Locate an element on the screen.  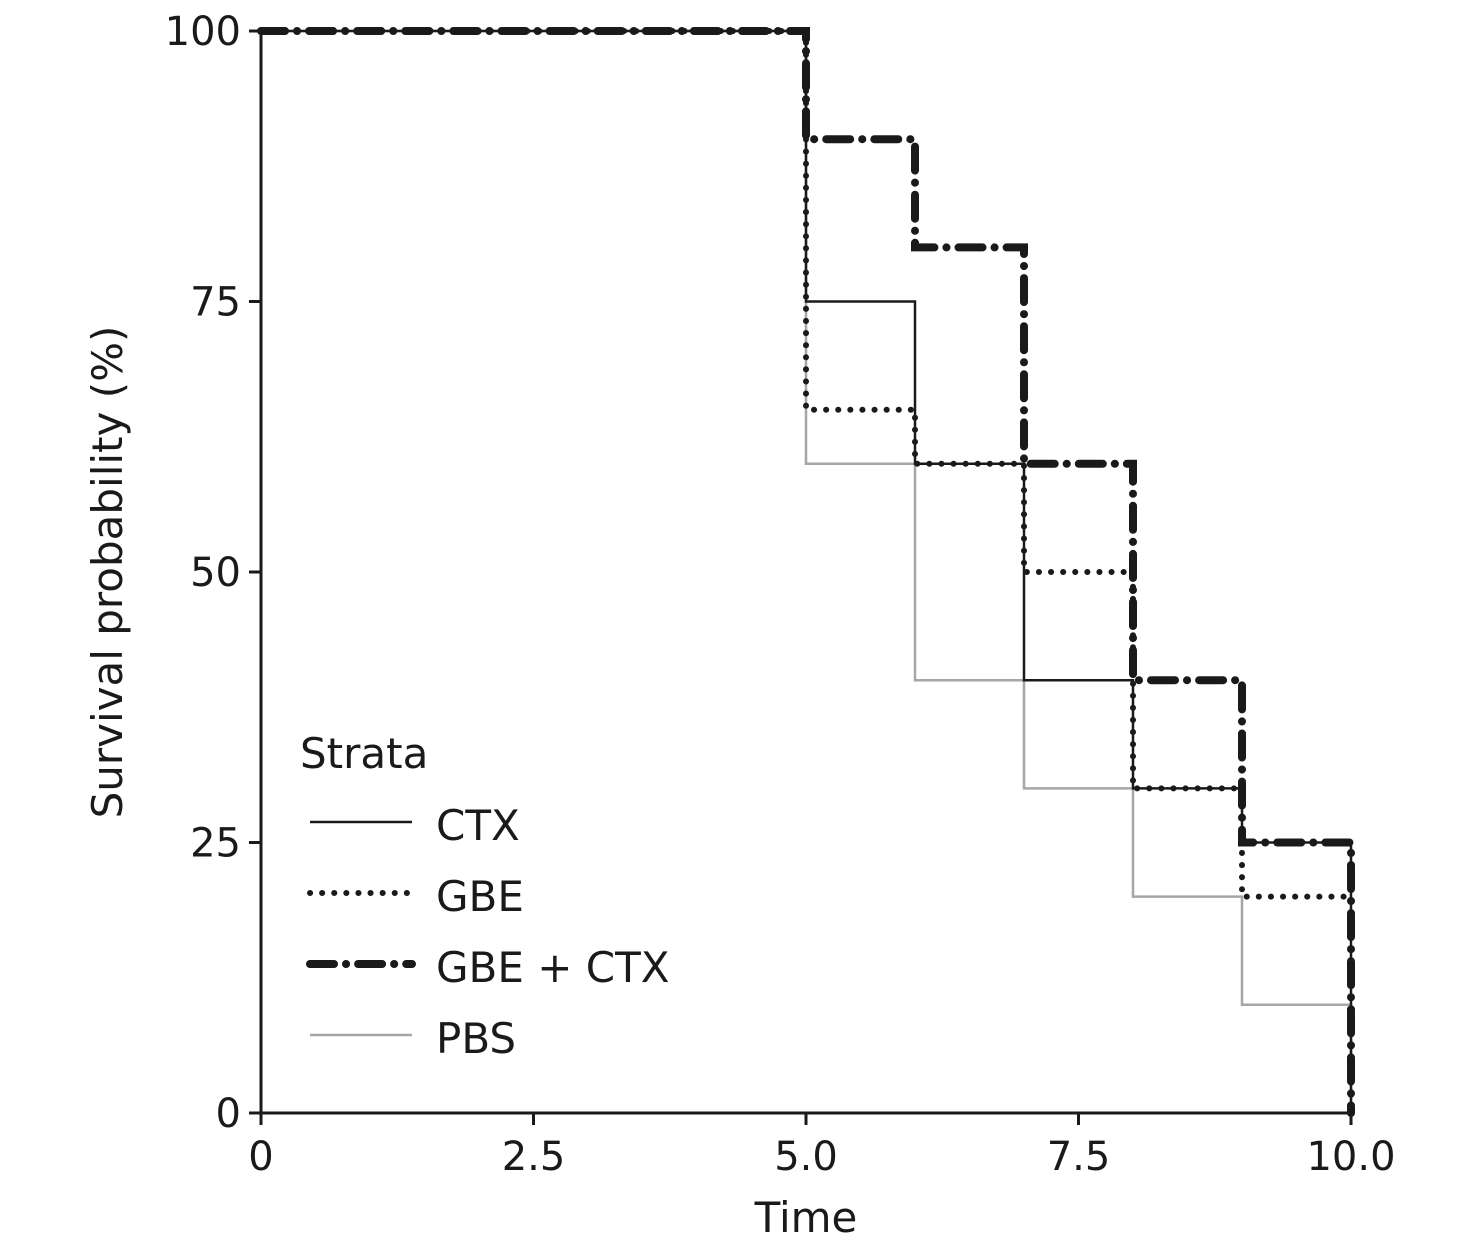
y-axis-label: Survival probability (%) is located at coordinates (107, 572).